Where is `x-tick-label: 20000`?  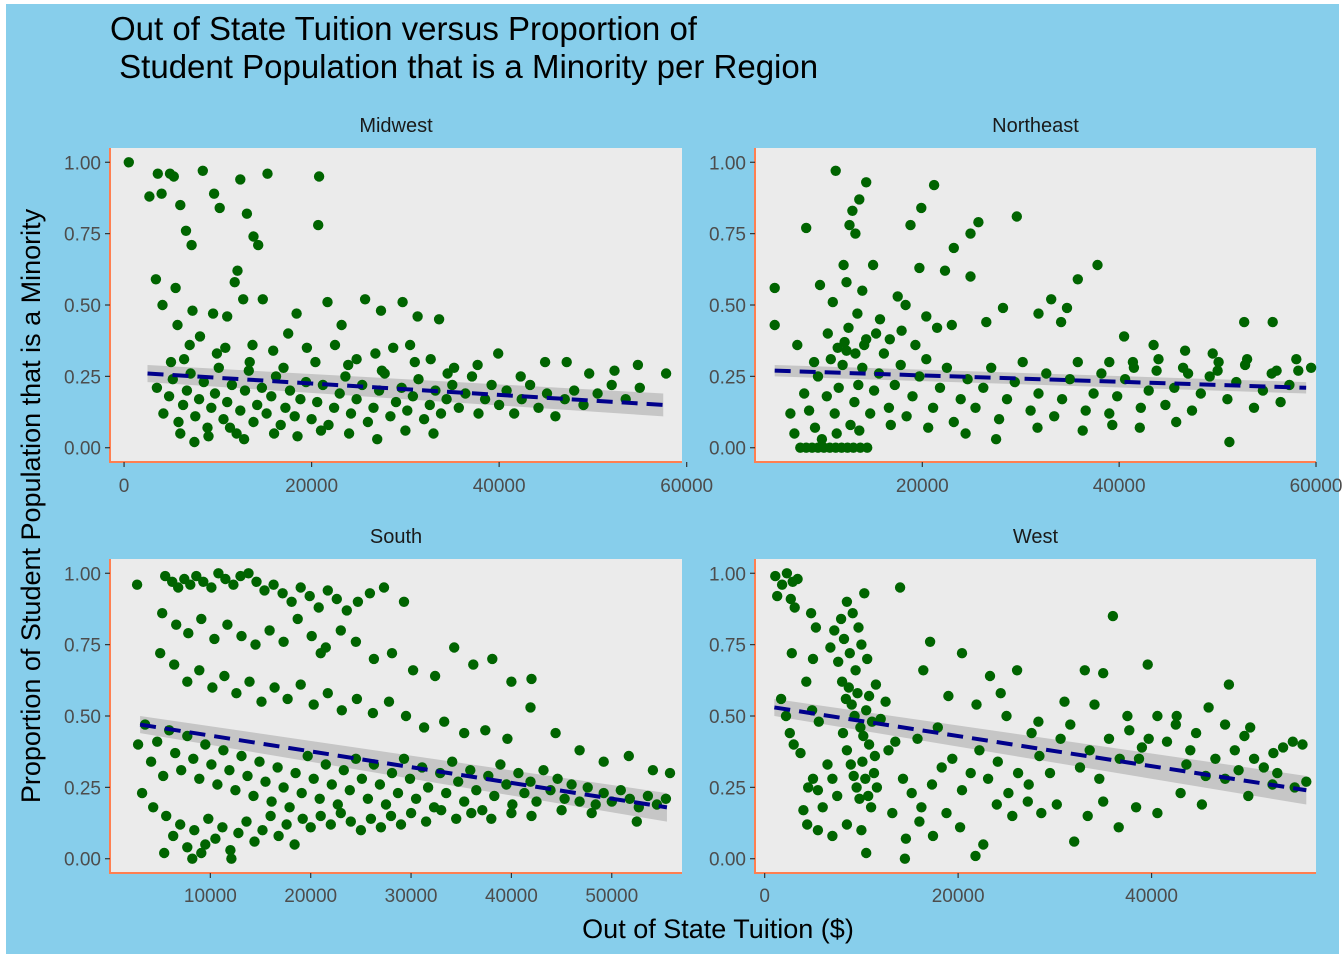 x-tick-label: 20000 is located at coordinates (922, 486).